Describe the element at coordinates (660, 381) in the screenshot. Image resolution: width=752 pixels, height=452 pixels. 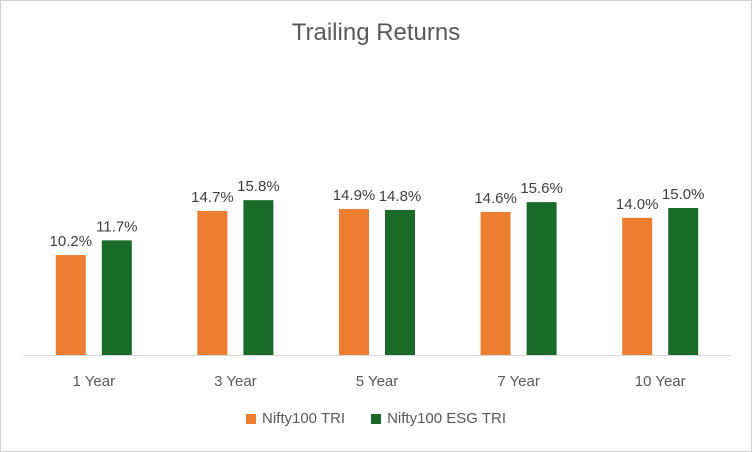
I see `x-tick-label-10-year: 10 Year` at that location.